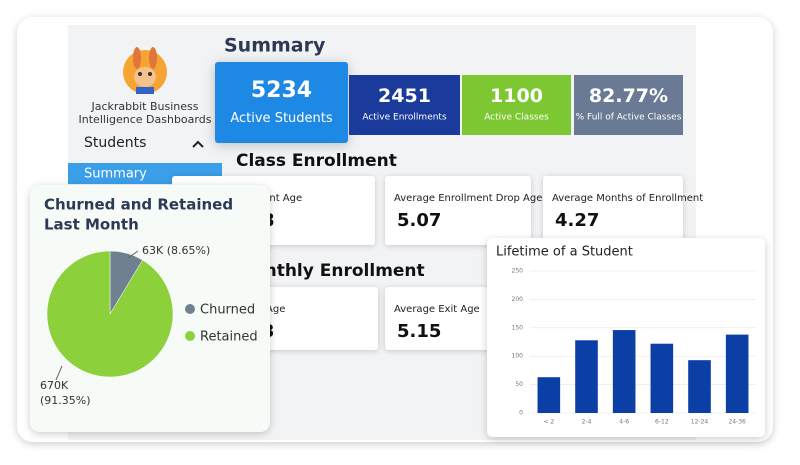  I want to click on caret, so click(198, 144).